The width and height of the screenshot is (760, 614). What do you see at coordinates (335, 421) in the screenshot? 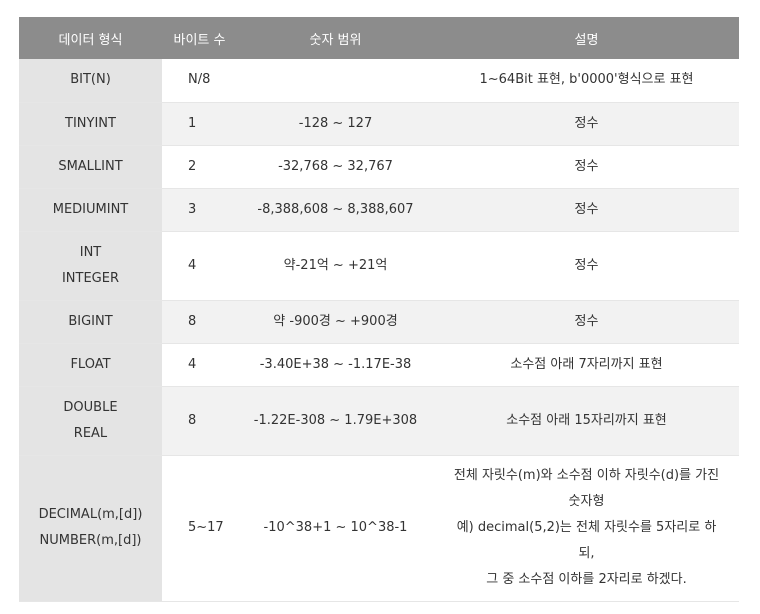
I see `range-cell: -1.22E-308 ~ 1.79E+308` at bounding box center [335, 421].